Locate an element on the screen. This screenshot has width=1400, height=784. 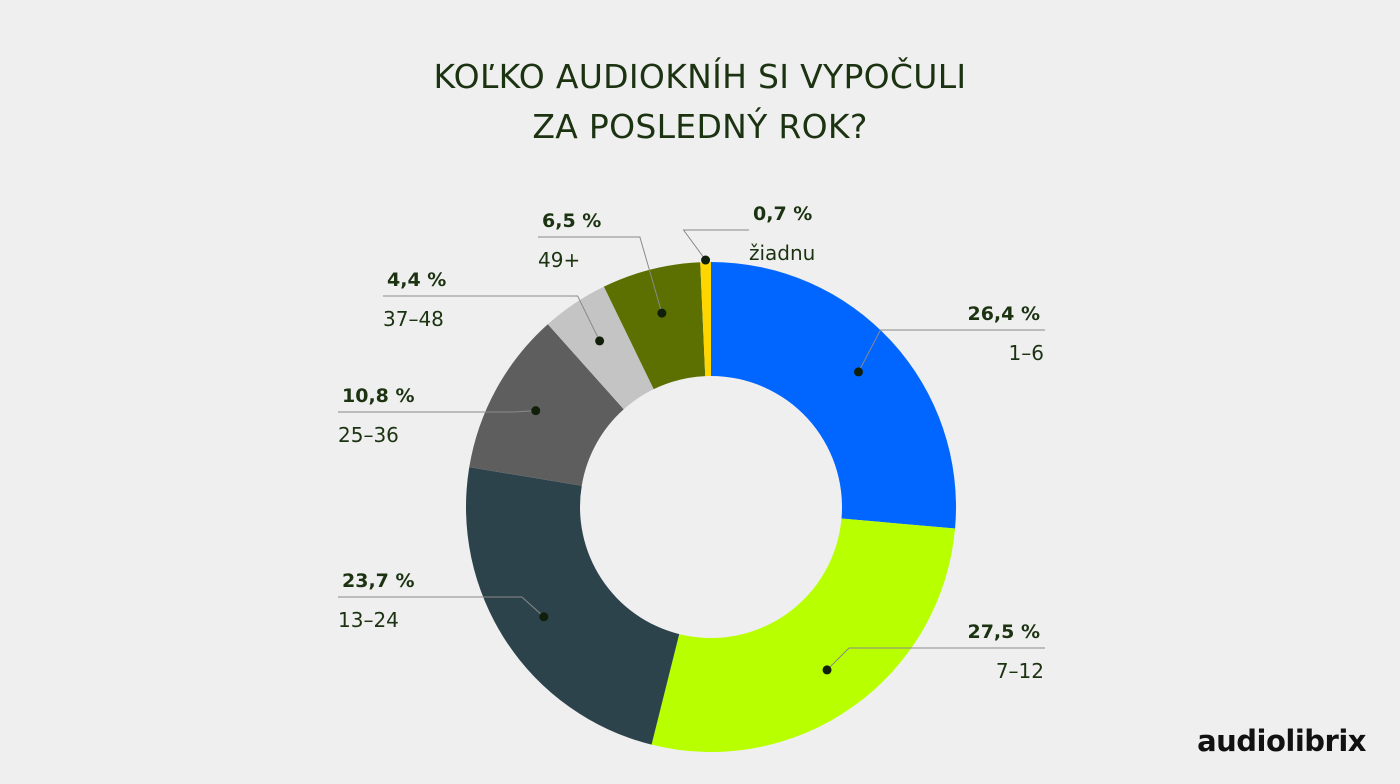
slice-1-value-label: 26,4 % is located at coordinates (1003, 314).